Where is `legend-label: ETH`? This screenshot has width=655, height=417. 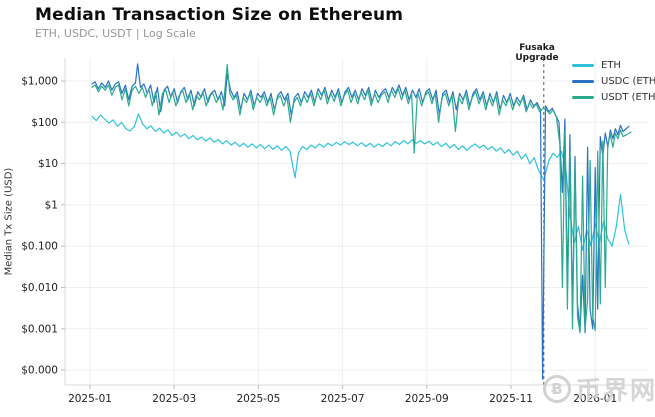
legend-label: ETH is located at coordinates (611, 65).